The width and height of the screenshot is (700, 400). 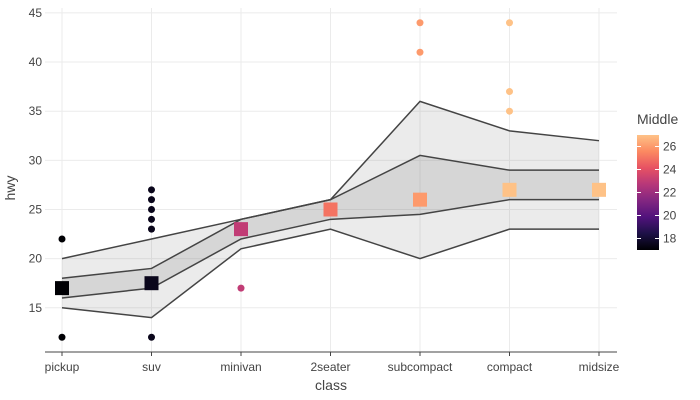 What do you see at coordinates (36, 308) in the screenshot?
I see `y-tick-label: 15` at bounding box center [36, 308].